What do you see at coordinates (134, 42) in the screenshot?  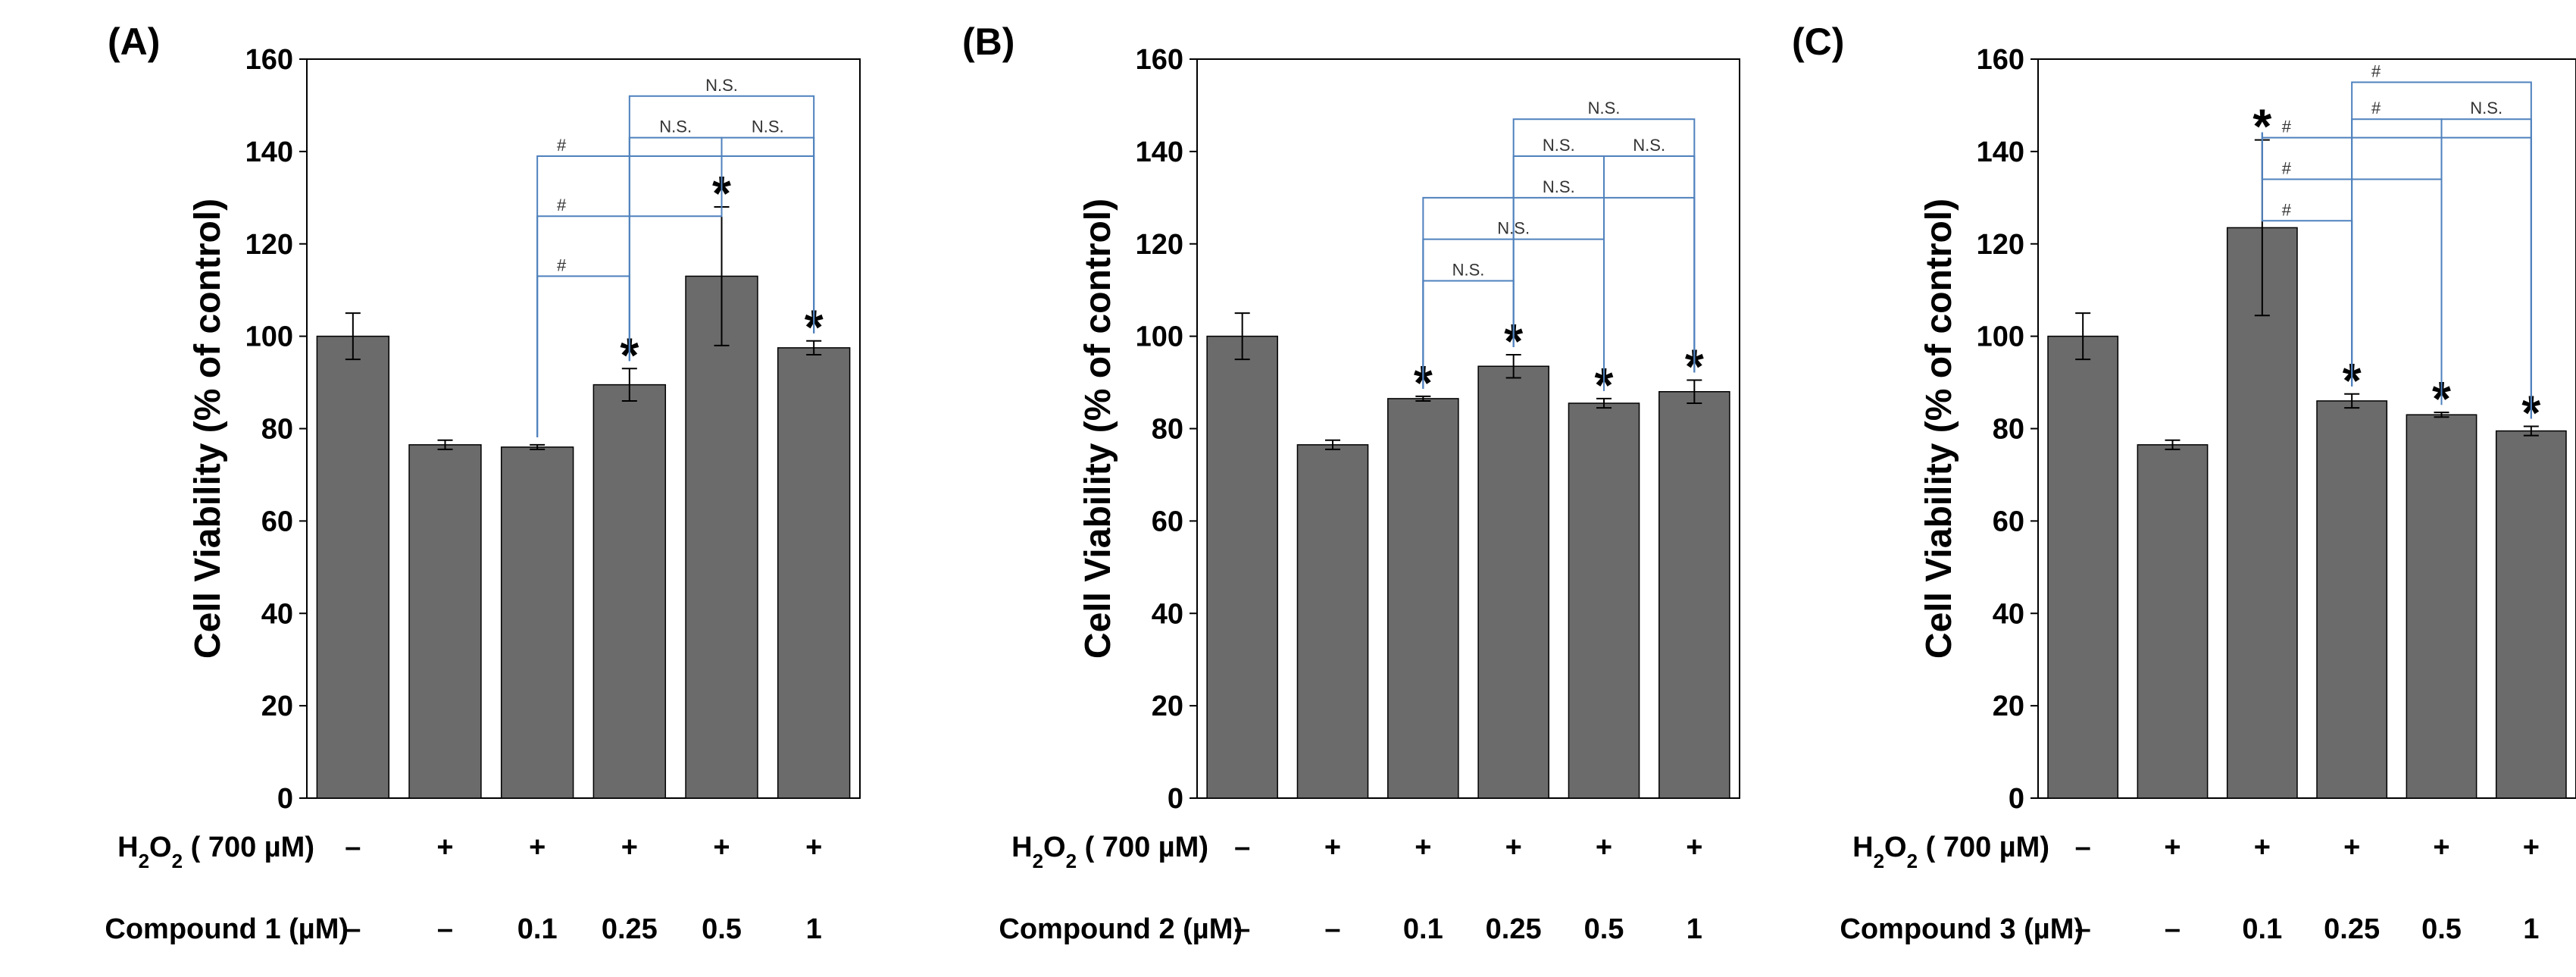 I see `panel-label: (A)` at bounding box center [134, 42].